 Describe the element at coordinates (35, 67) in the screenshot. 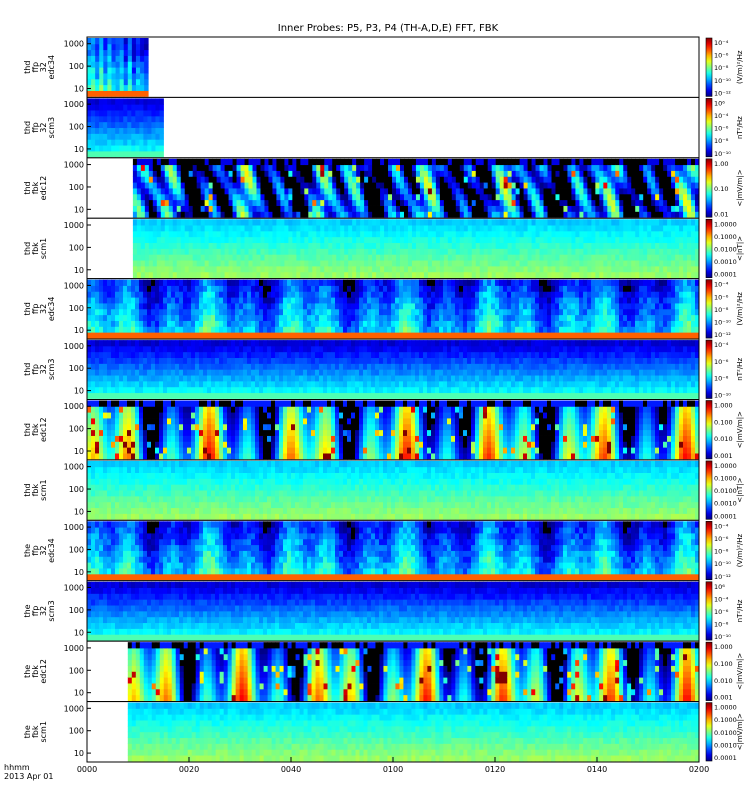

I see `panel-label-line: ffp` at that location.